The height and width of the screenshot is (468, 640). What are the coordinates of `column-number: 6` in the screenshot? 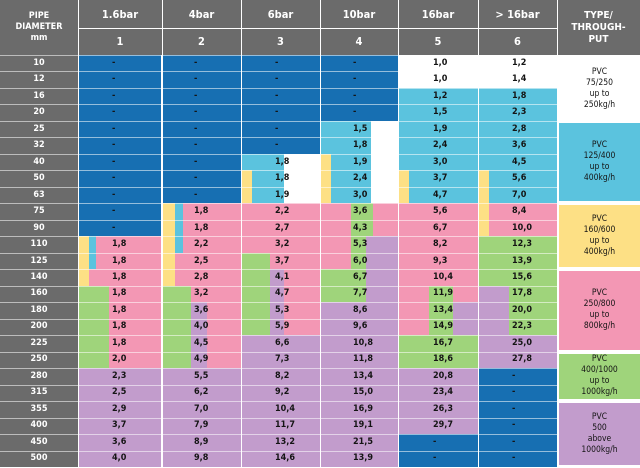 It's located at (517, 41).